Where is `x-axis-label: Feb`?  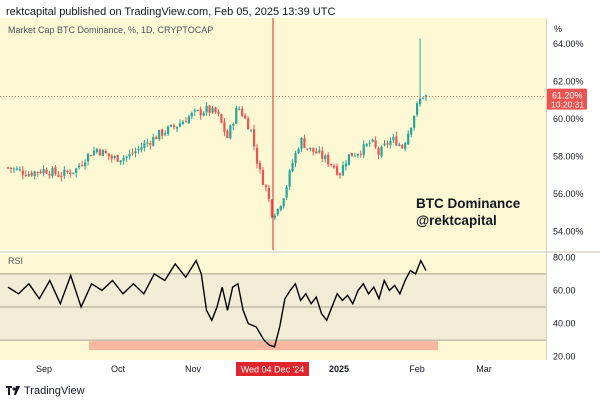 x-axis-label: Feb is located at coordinates (417, 369).